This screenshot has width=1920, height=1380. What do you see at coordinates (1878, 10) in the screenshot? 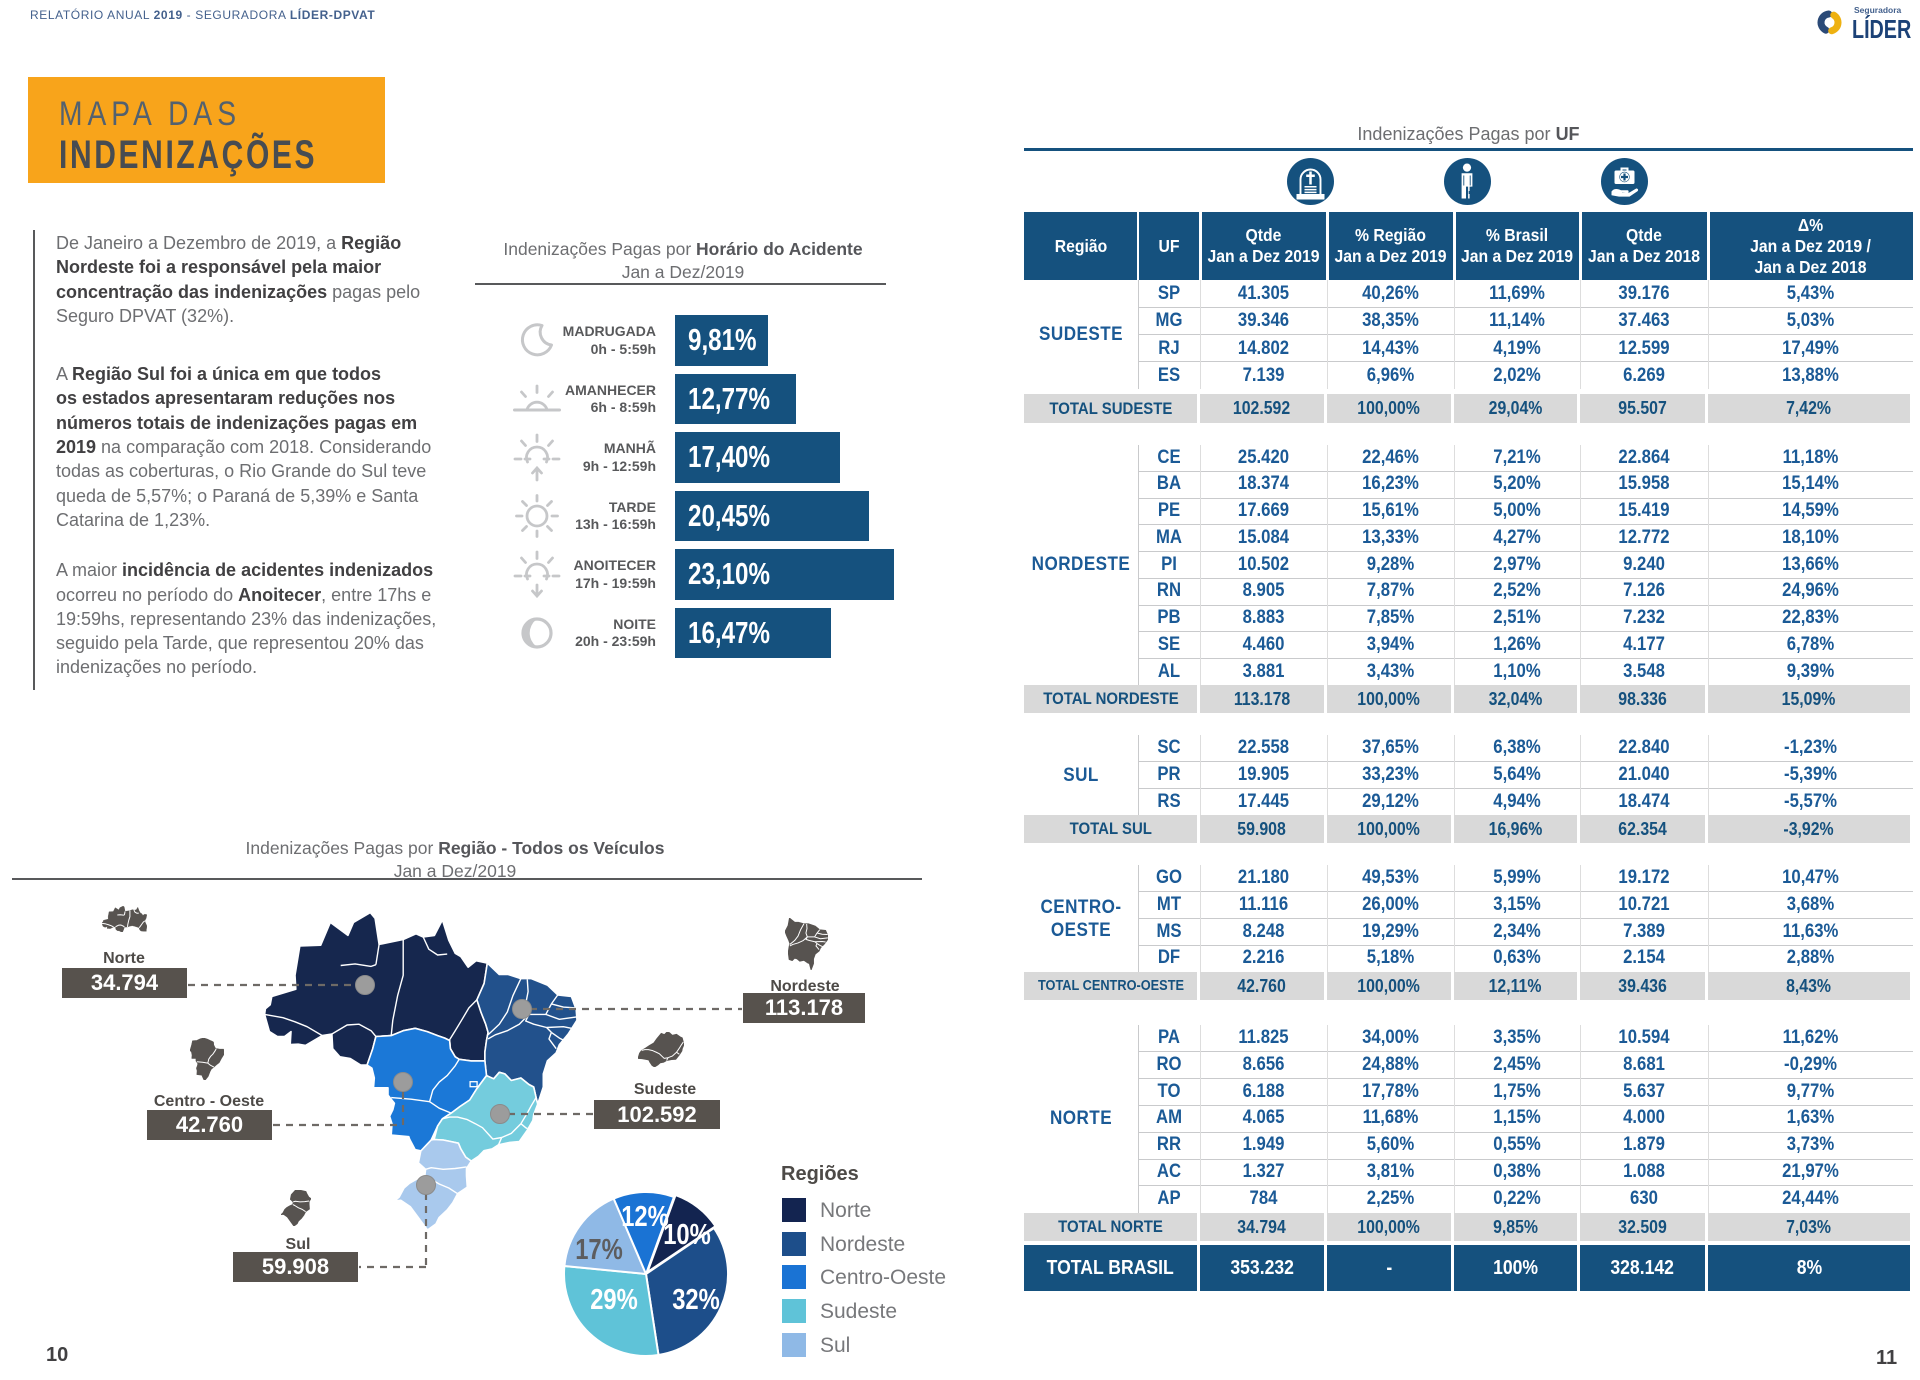
I see `svg-text: Seguradora` at bounding box center [1878, 10].